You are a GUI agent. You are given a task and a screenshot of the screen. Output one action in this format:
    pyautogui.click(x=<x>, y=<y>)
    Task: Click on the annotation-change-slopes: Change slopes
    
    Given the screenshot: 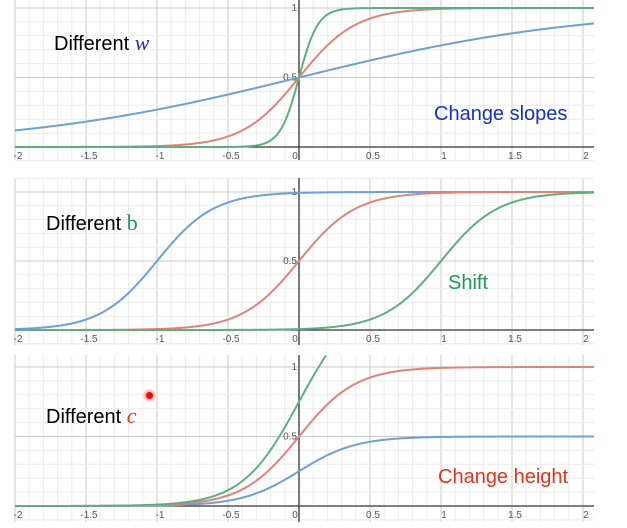 What is the action you would take?
    pyautogui.click(x=501, y=114)
    